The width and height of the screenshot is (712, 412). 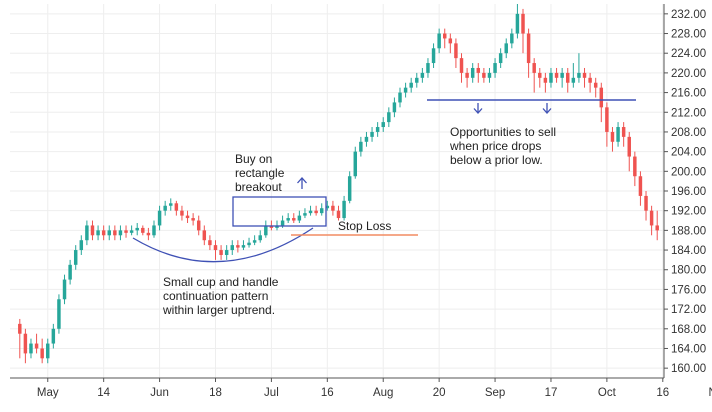 I want to click on y-tick-label: 220.00, so click(x=688, y=74).